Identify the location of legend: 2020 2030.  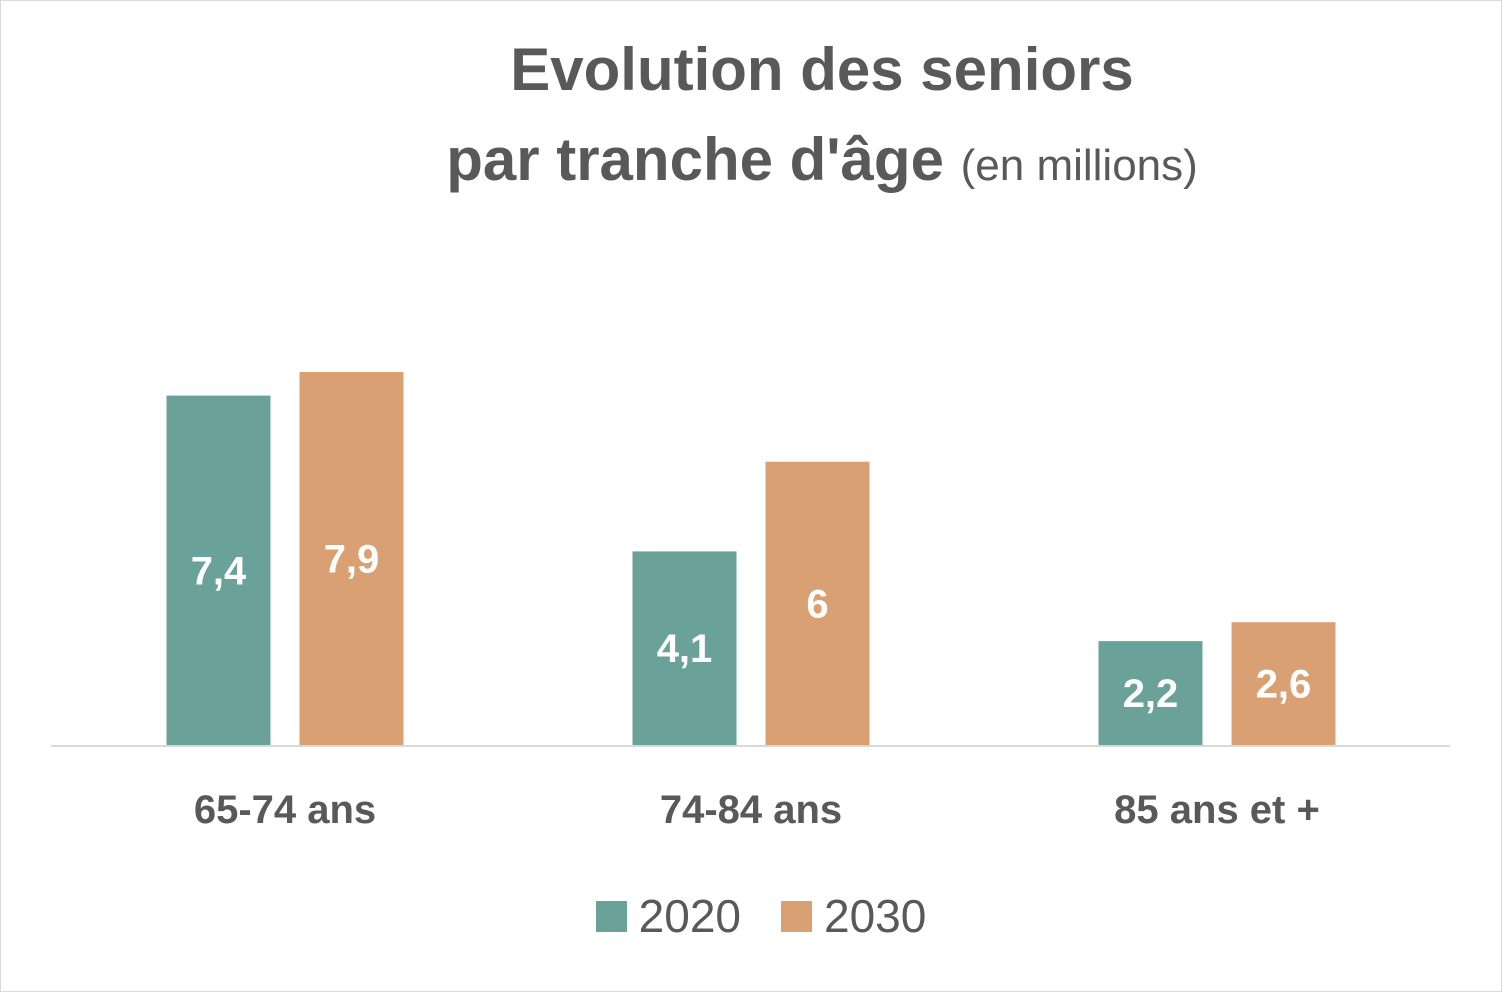
(751, 916).